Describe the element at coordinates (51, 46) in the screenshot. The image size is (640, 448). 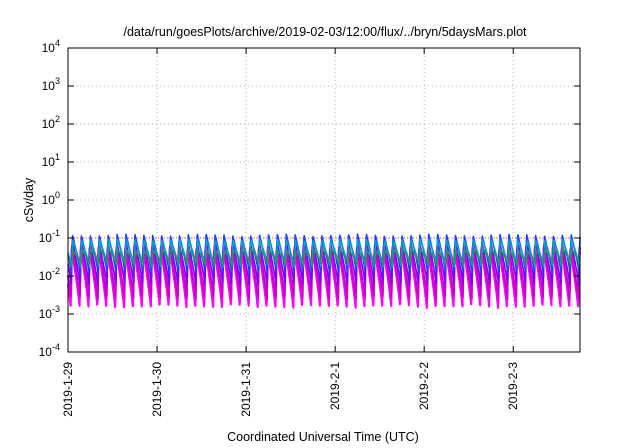
I see `y-tick-label: 10⁴` at that location.